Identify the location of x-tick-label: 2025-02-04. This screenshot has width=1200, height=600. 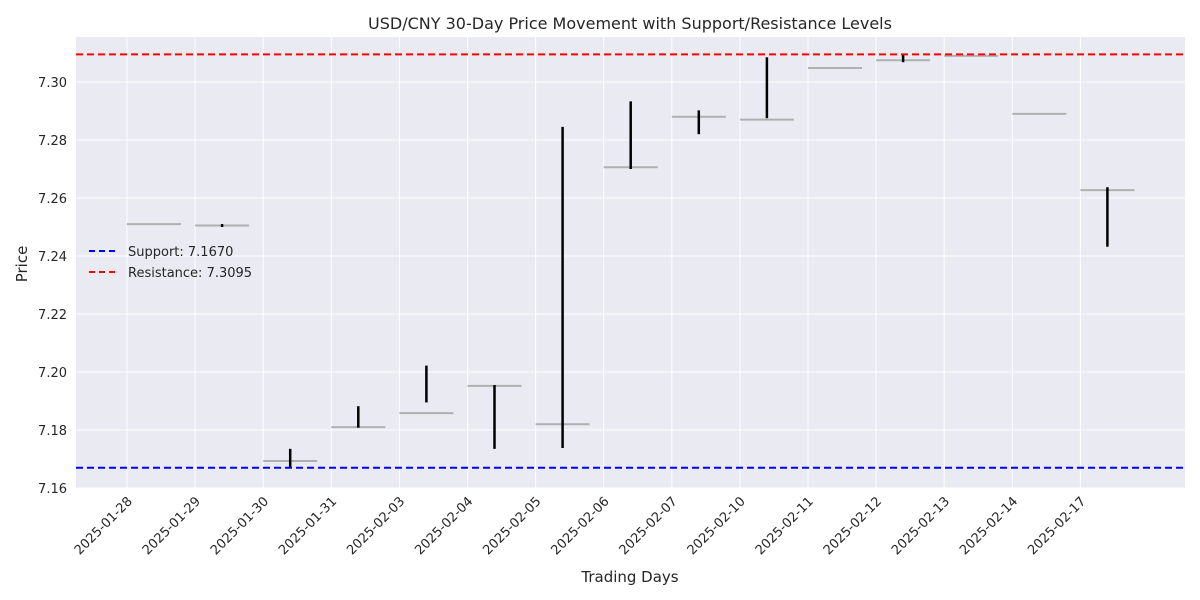
(444, 526).